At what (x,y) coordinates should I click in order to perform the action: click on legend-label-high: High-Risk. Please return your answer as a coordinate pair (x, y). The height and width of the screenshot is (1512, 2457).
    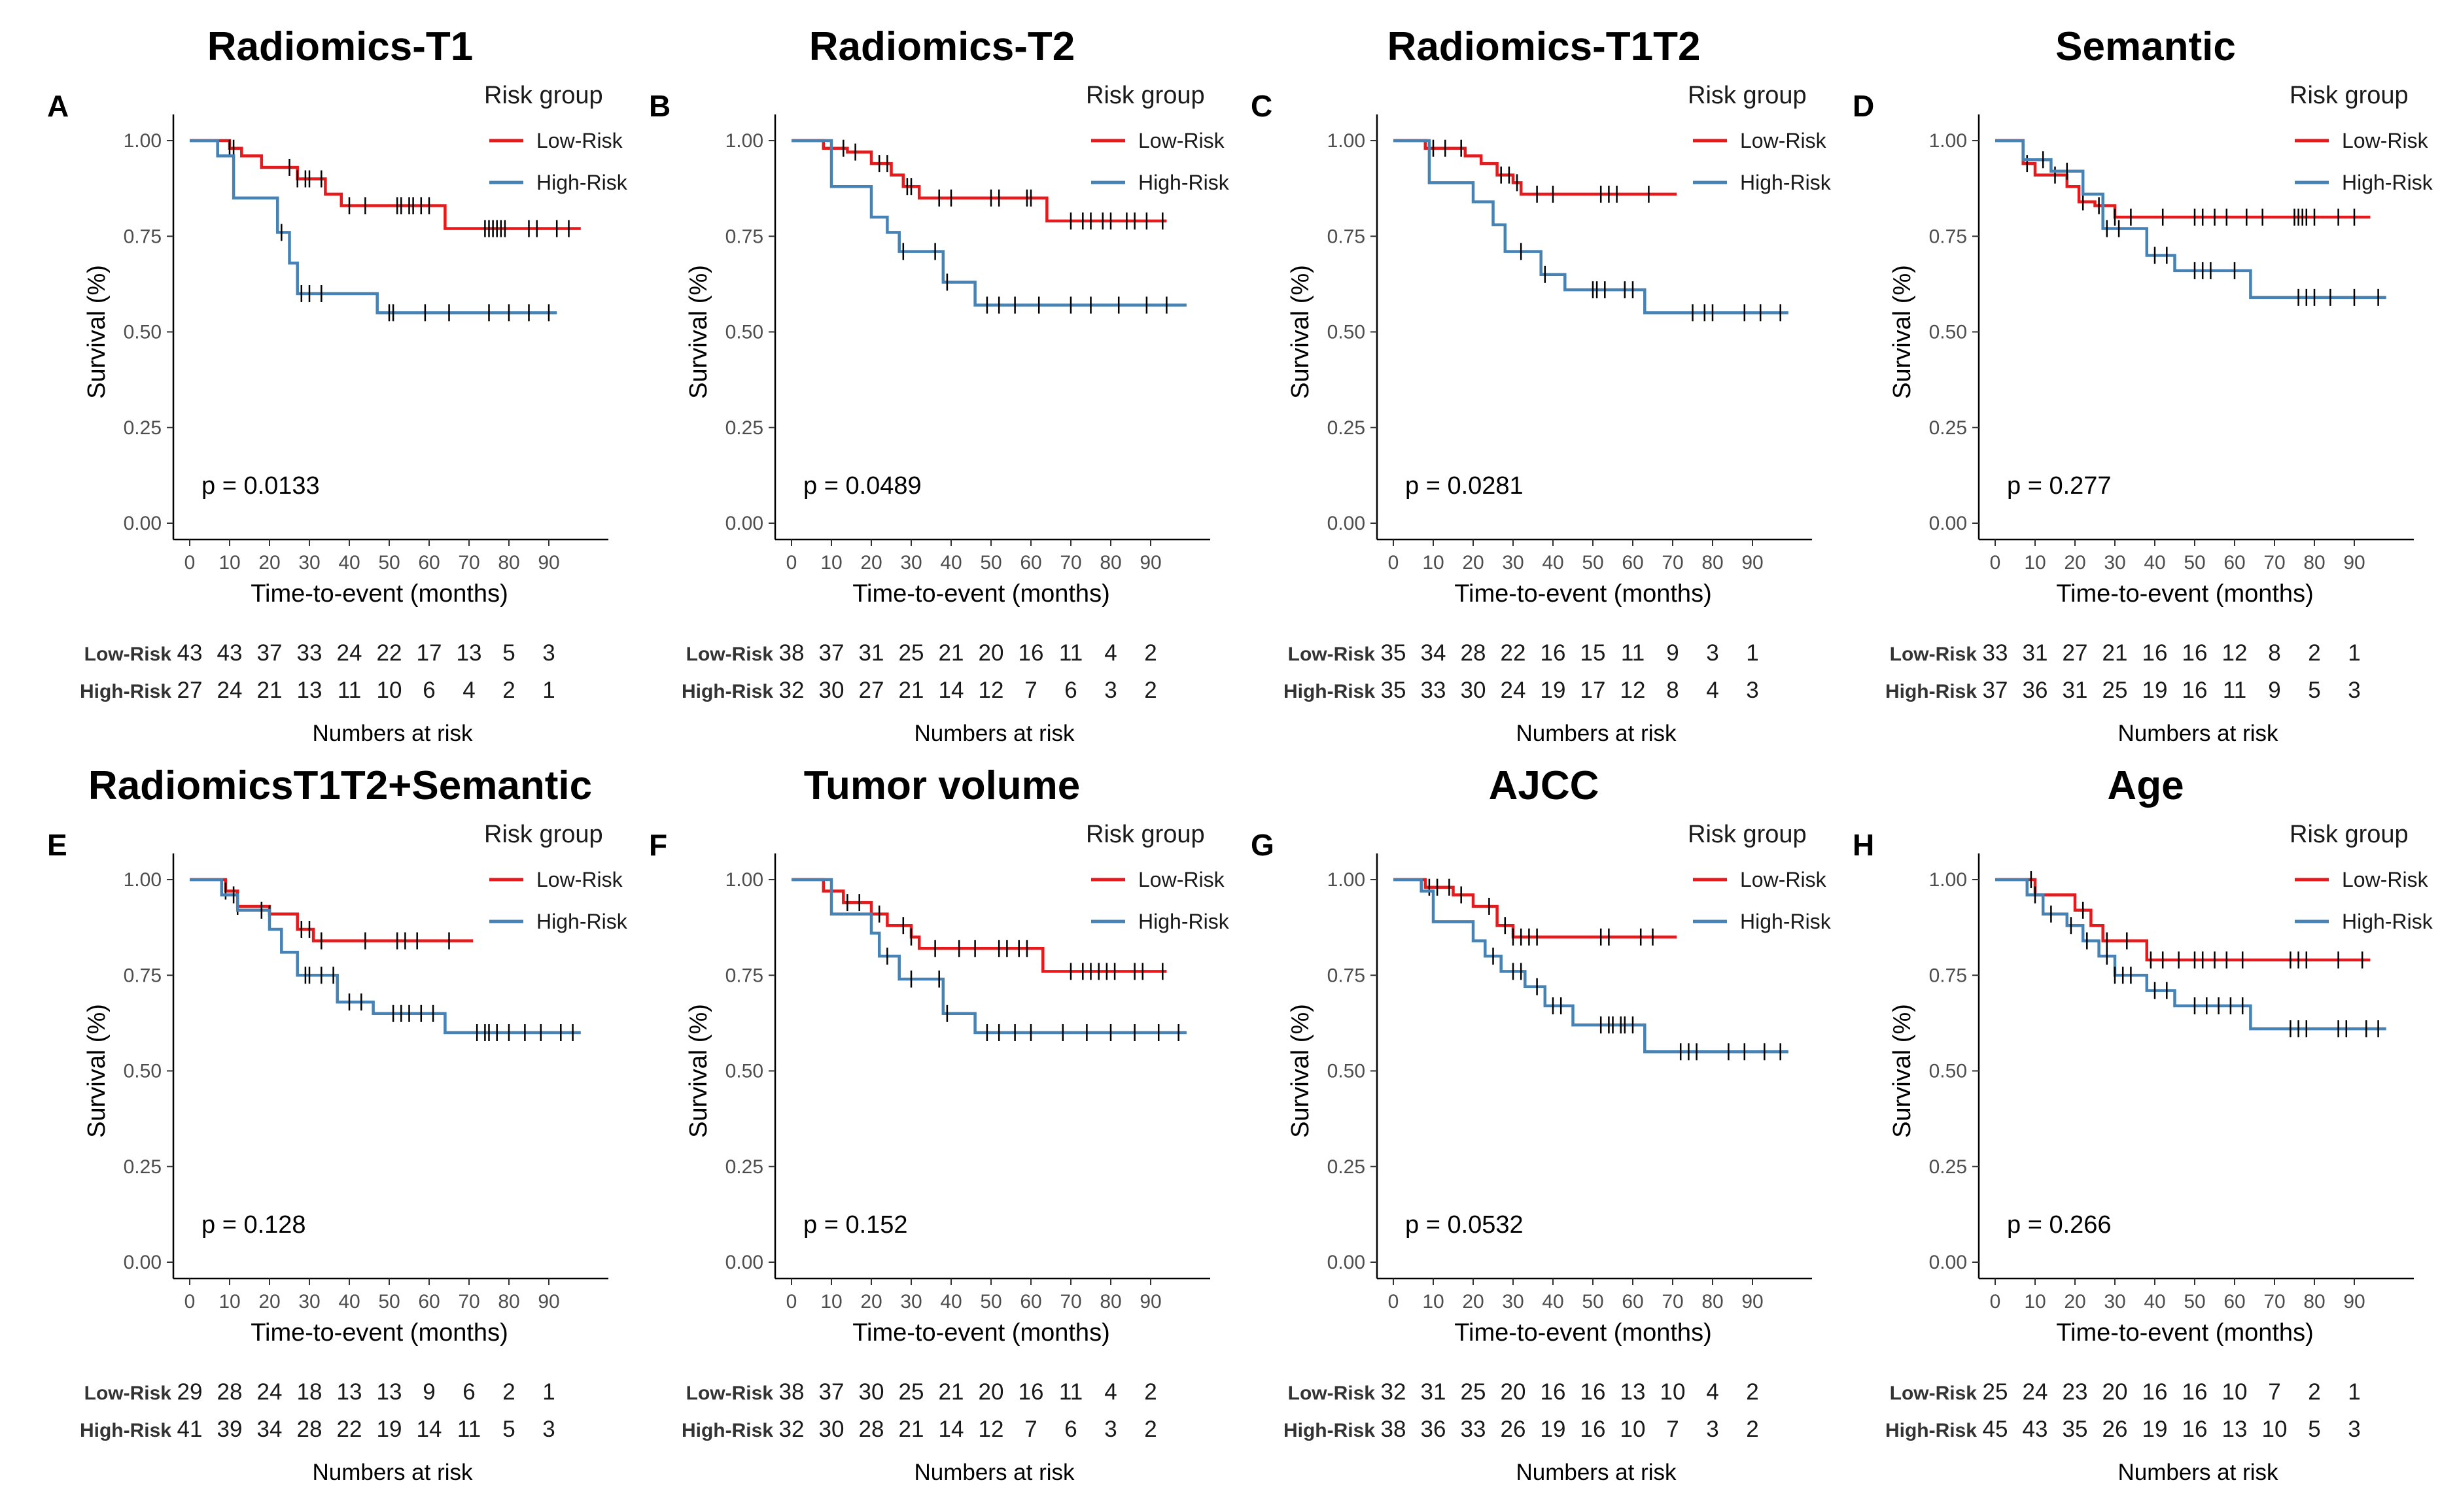
    Looking at the image, I should click on (1184, 182).